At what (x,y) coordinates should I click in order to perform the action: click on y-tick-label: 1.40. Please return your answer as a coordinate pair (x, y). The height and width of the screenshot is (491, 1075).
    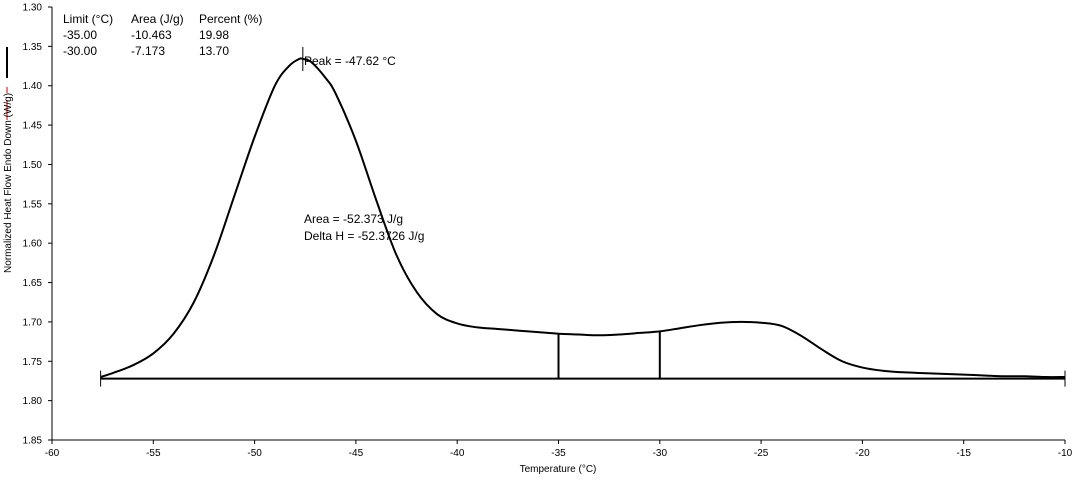
    Looking at the image, I should click on (33, 86).